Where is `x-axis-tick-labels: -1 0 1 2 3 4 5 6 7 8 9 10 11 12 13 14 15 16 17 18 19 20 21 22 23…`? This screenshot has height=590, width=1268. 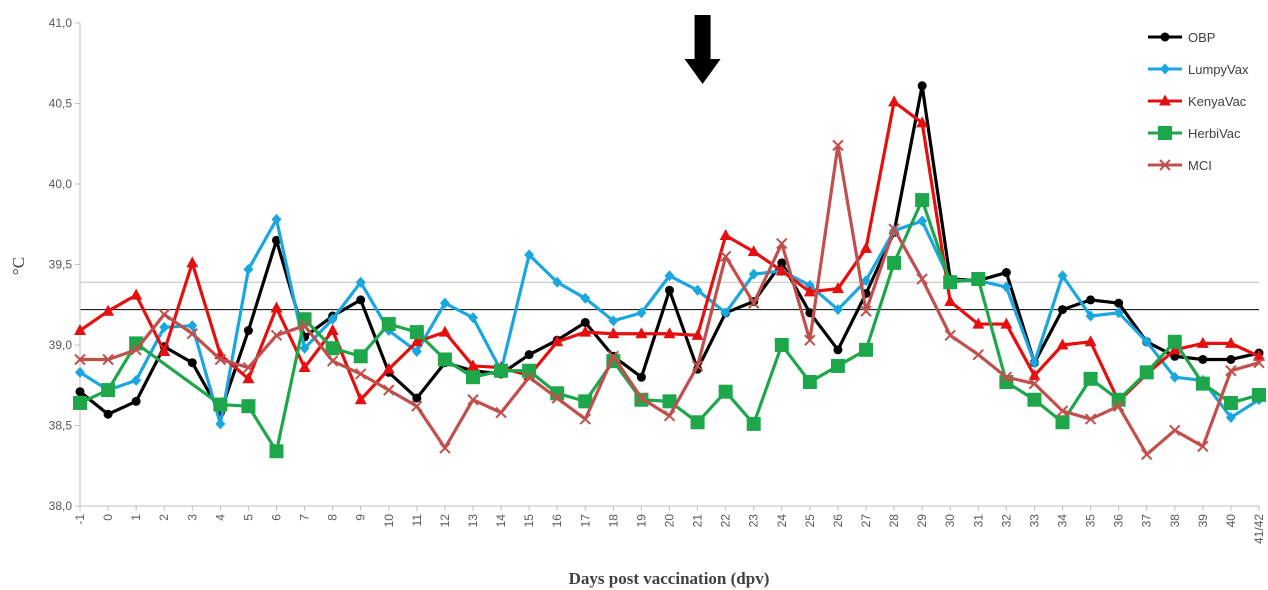
x-axis-tick-labels: -1 0 1 2 3 4 5 6 7 8 9 10 11 12 13 14 15 16 17 18 19 20 21 22 23… is located at coordinates (669, 525).